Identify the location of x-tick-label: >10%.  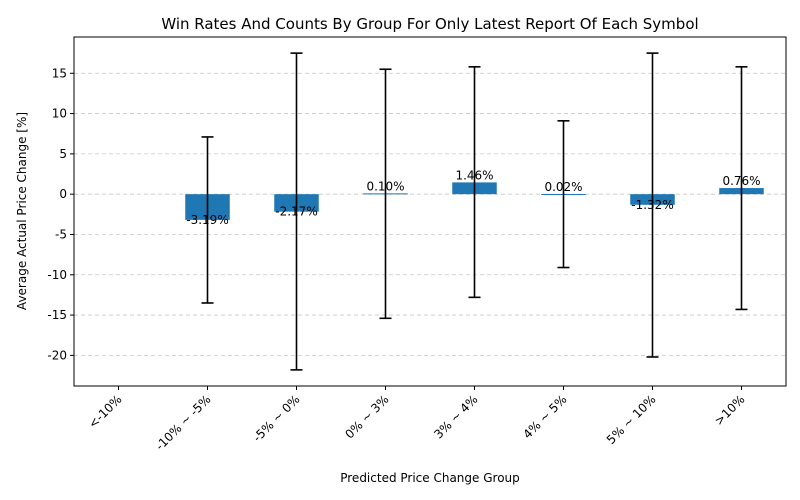
(730, 410).